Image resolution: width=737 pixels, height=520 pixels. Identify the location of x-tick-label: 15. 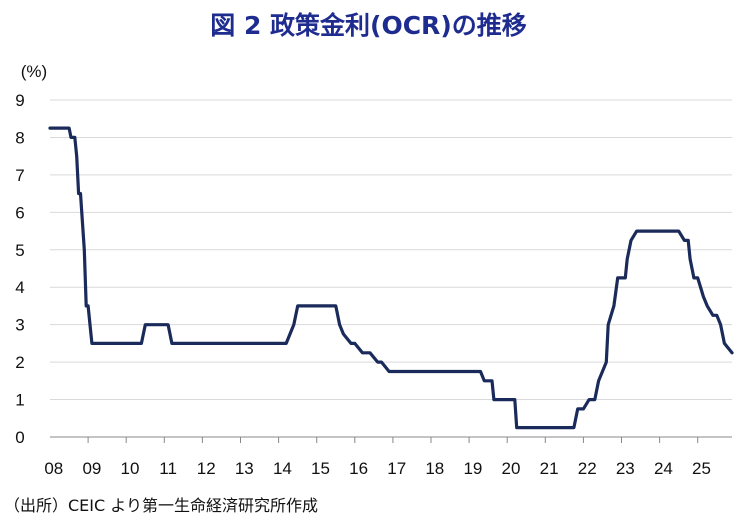
(320, 468).